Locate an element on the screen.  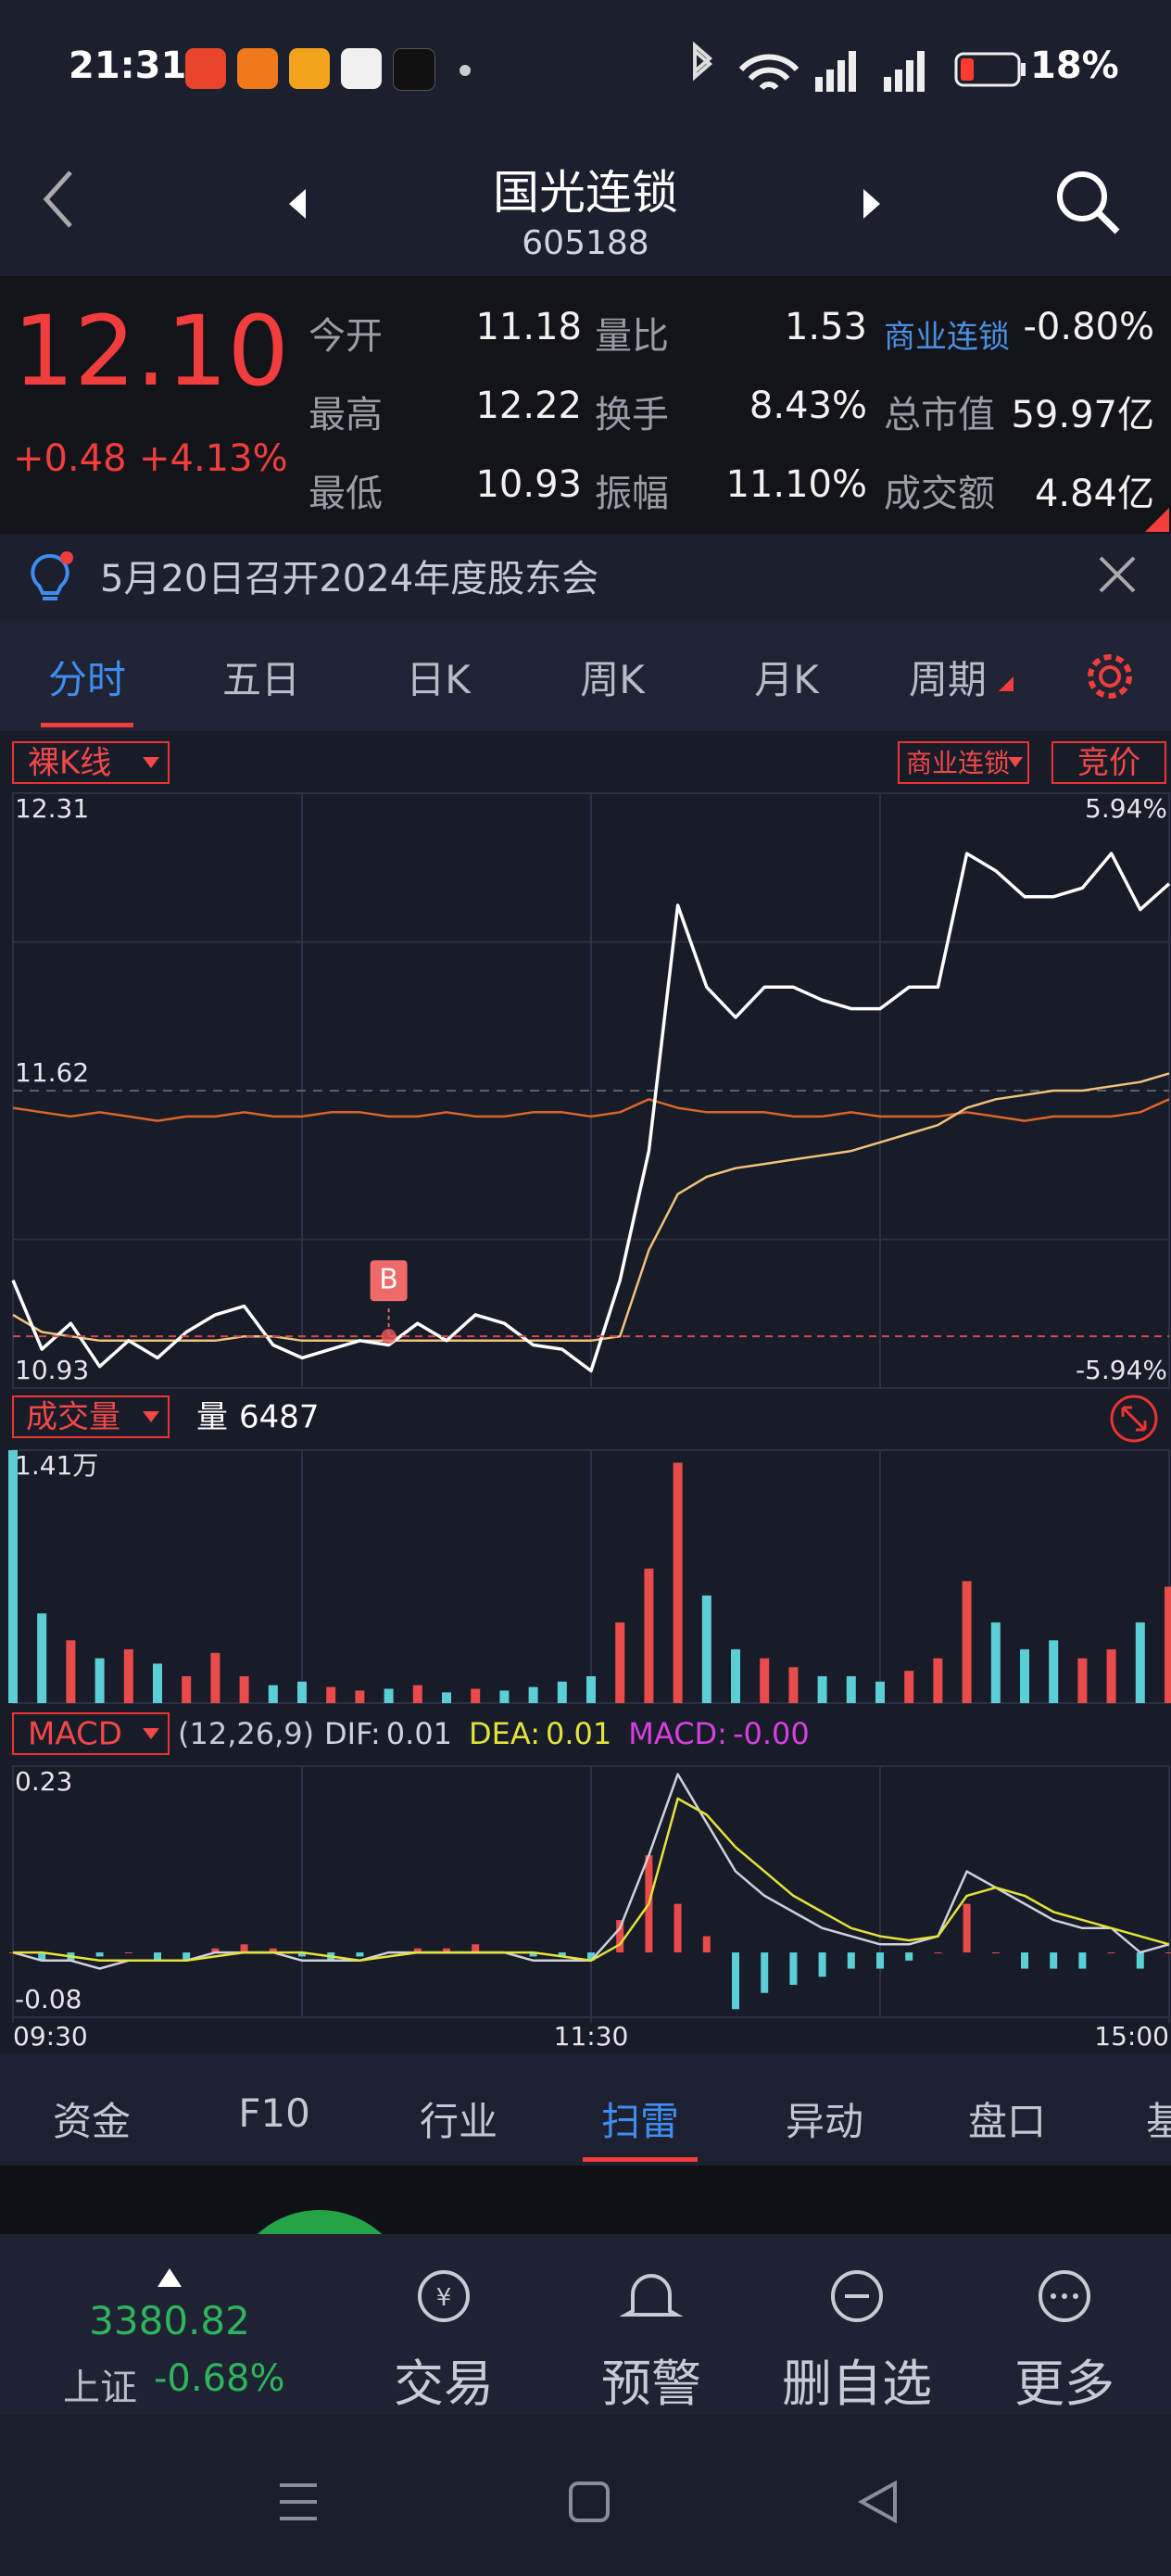
auction-button is located at coordinates (1109, 762).